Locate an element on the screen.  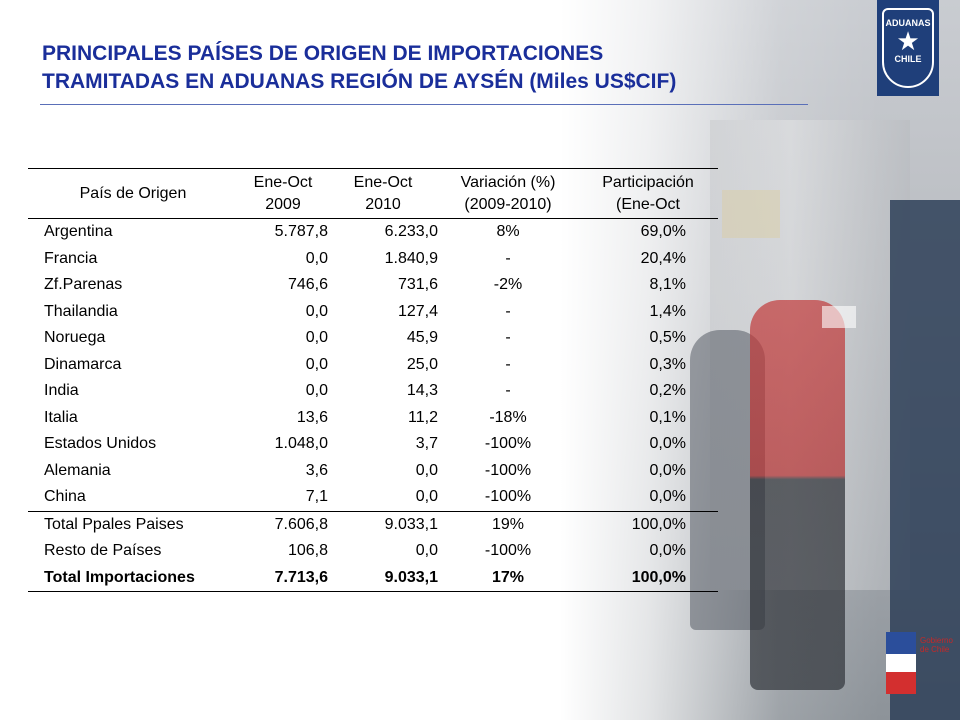
cell-2009: 5.787,8 is located at coordinates (301, 232).